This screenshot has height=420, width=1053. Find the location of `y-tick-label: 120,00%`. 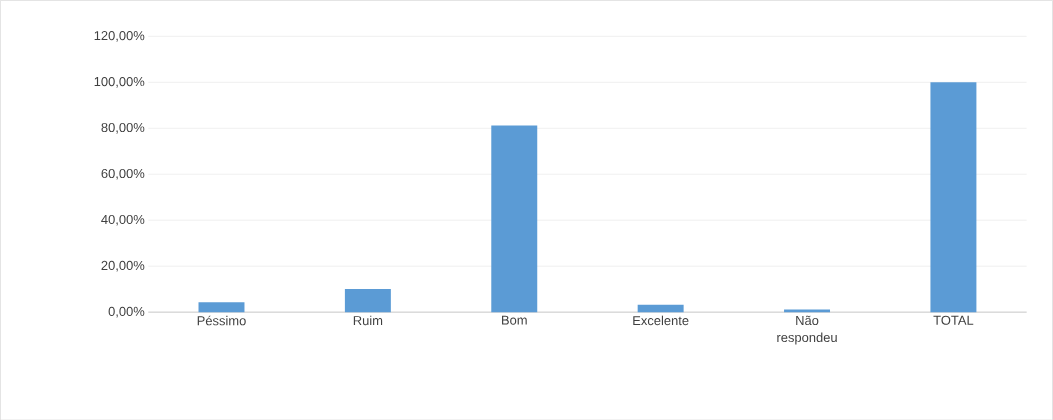

y-tick-label: 120,00% is located at coordinates (119, 36).